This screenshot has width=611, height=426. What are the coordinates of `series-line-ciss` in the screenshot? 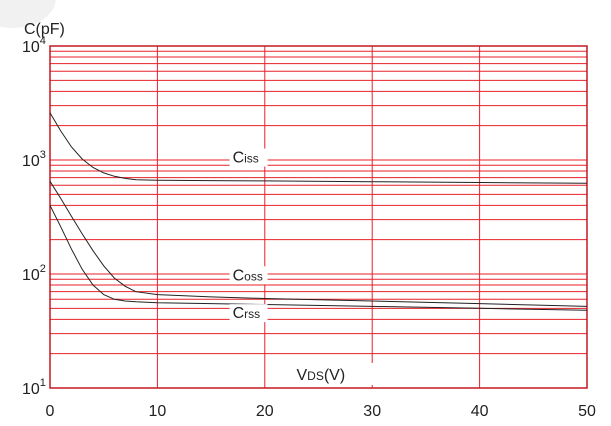 It's located at (318, 148).